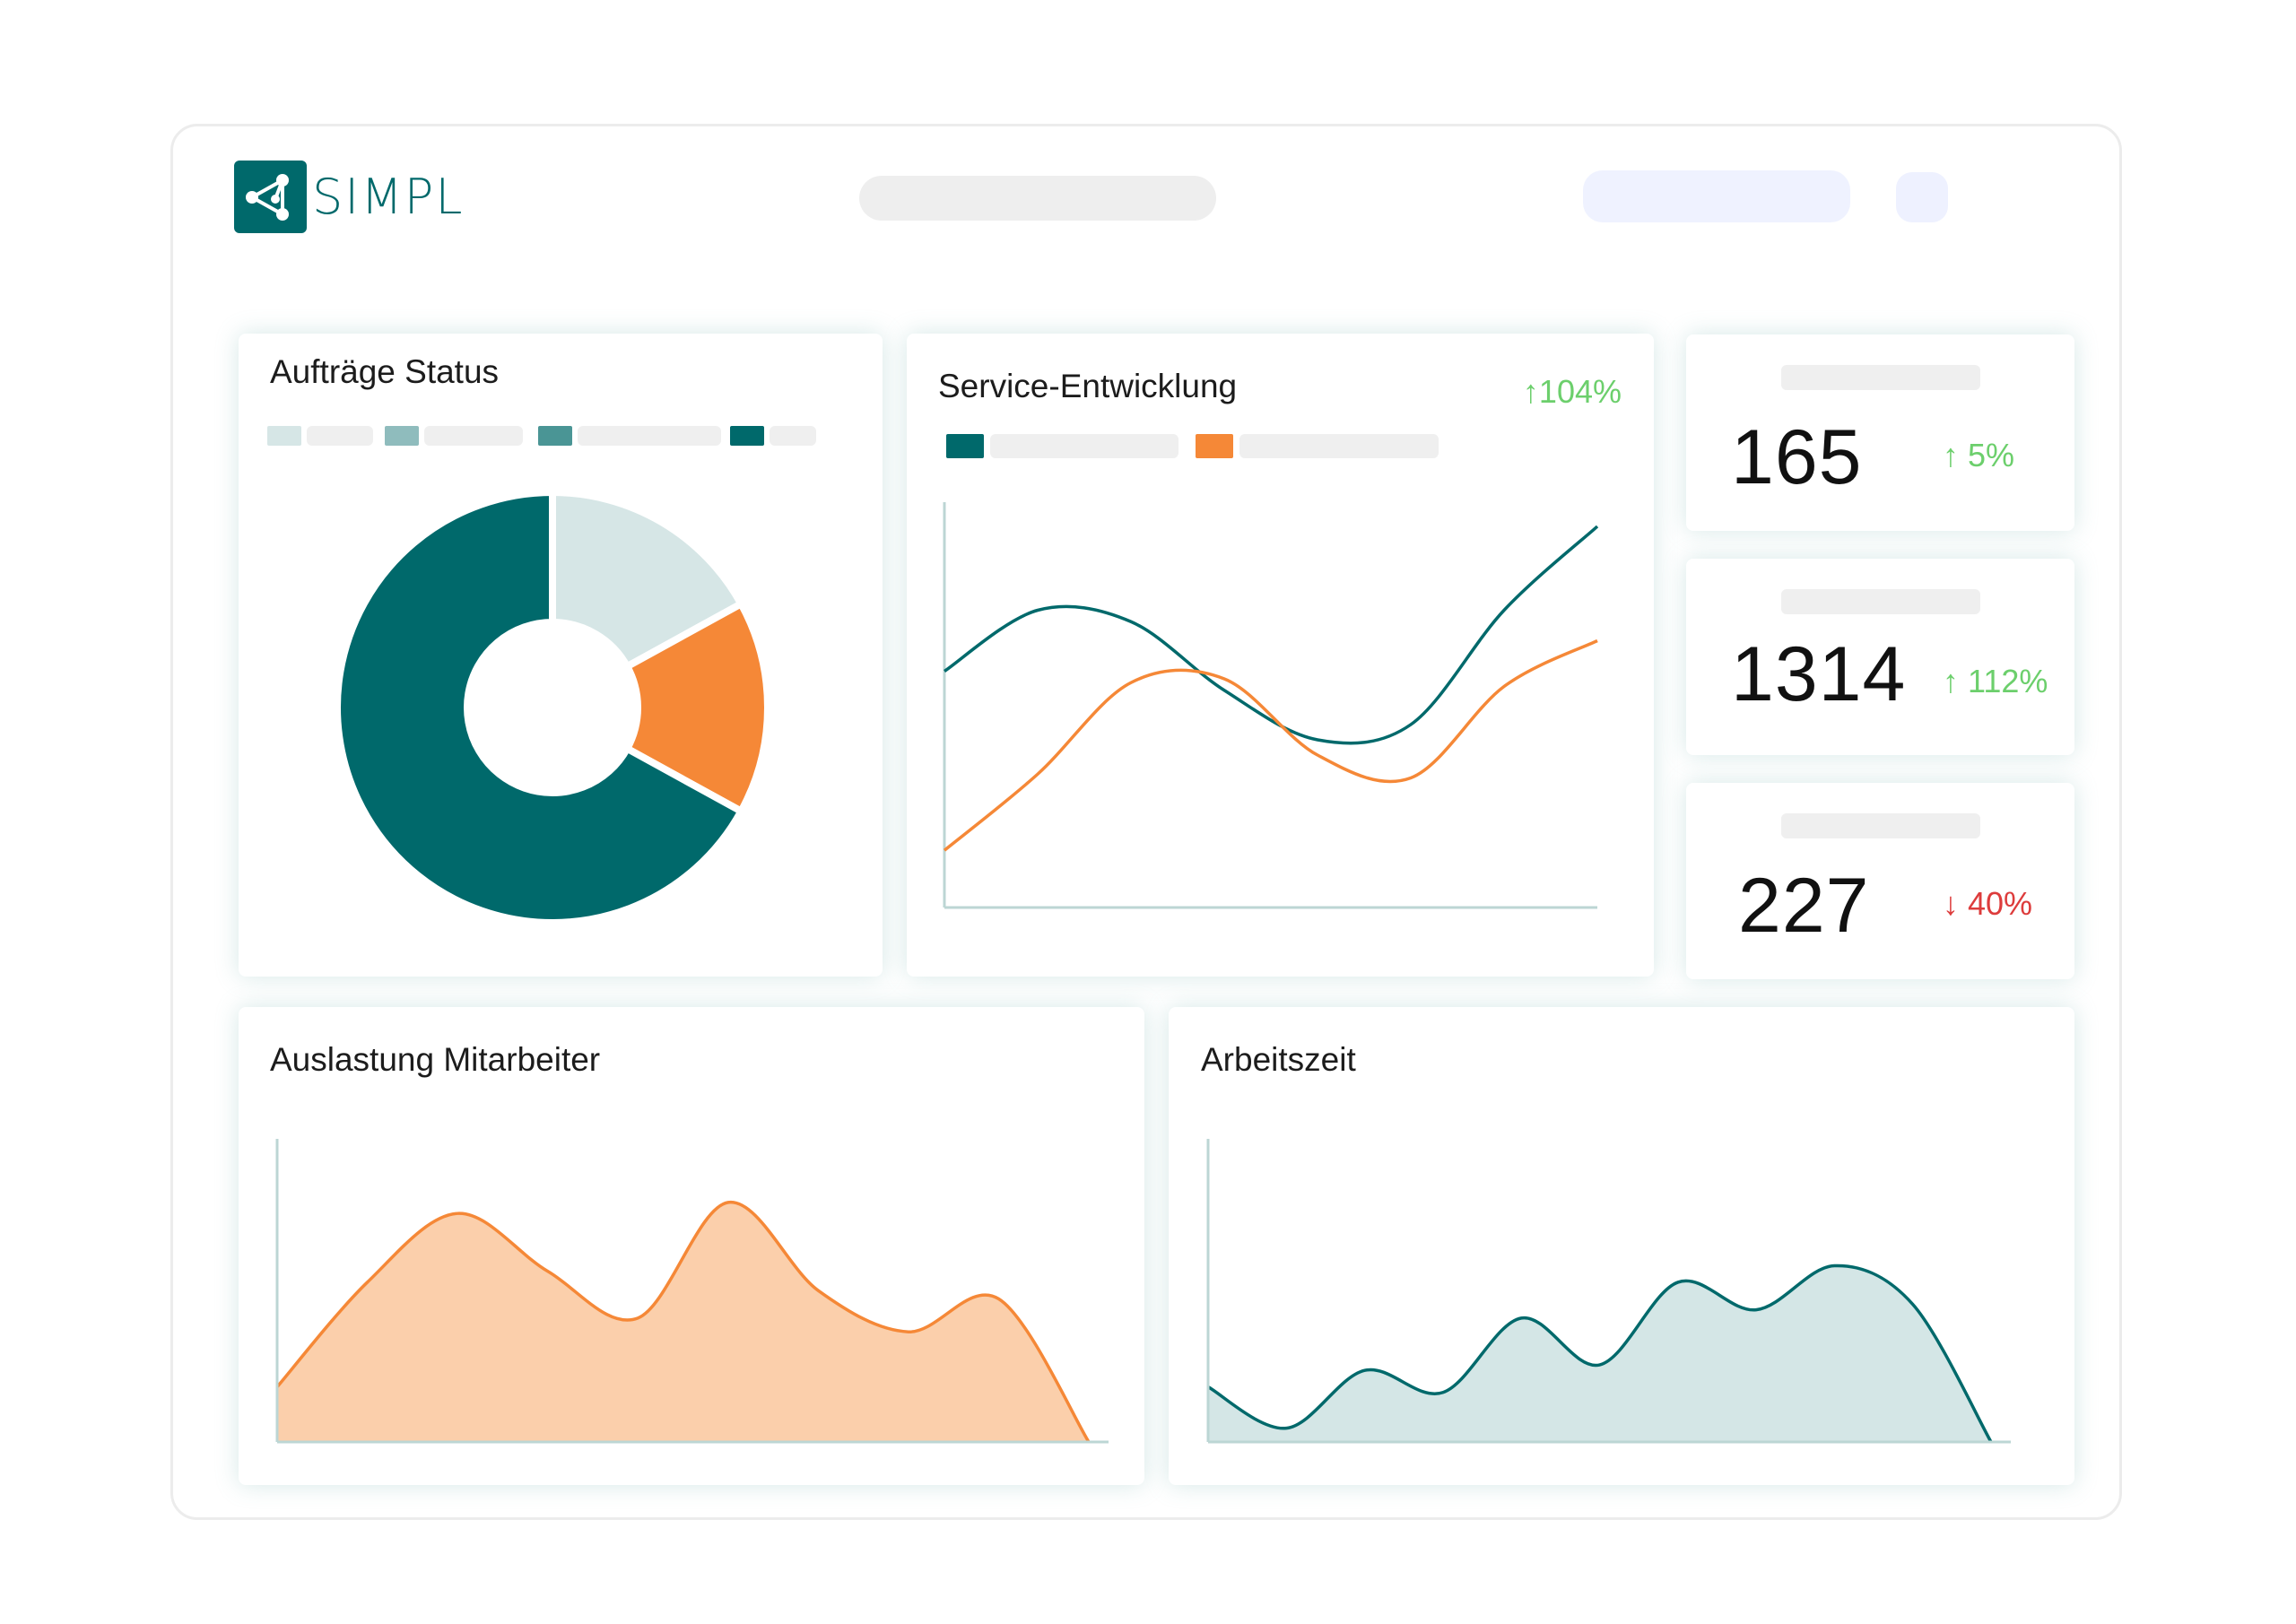  What do you see at coordinates (1880, 432) in the screenshot?
I see `kpi-card: 165 ↑ 5%` at bounding box center [1880, 432].